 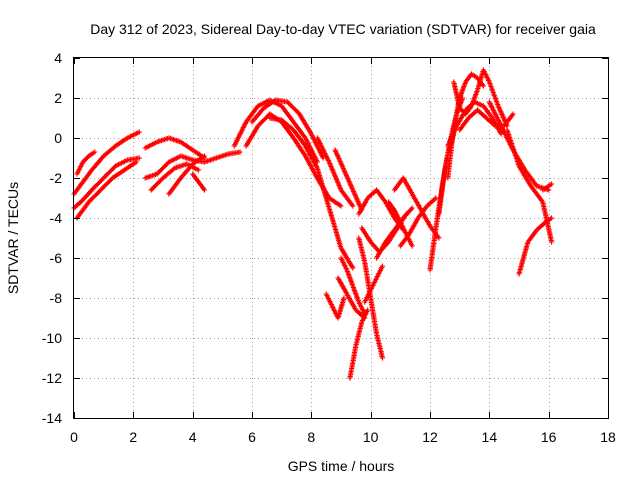 I want to click on y-tick-label: -12, so click(x=52, y=378).